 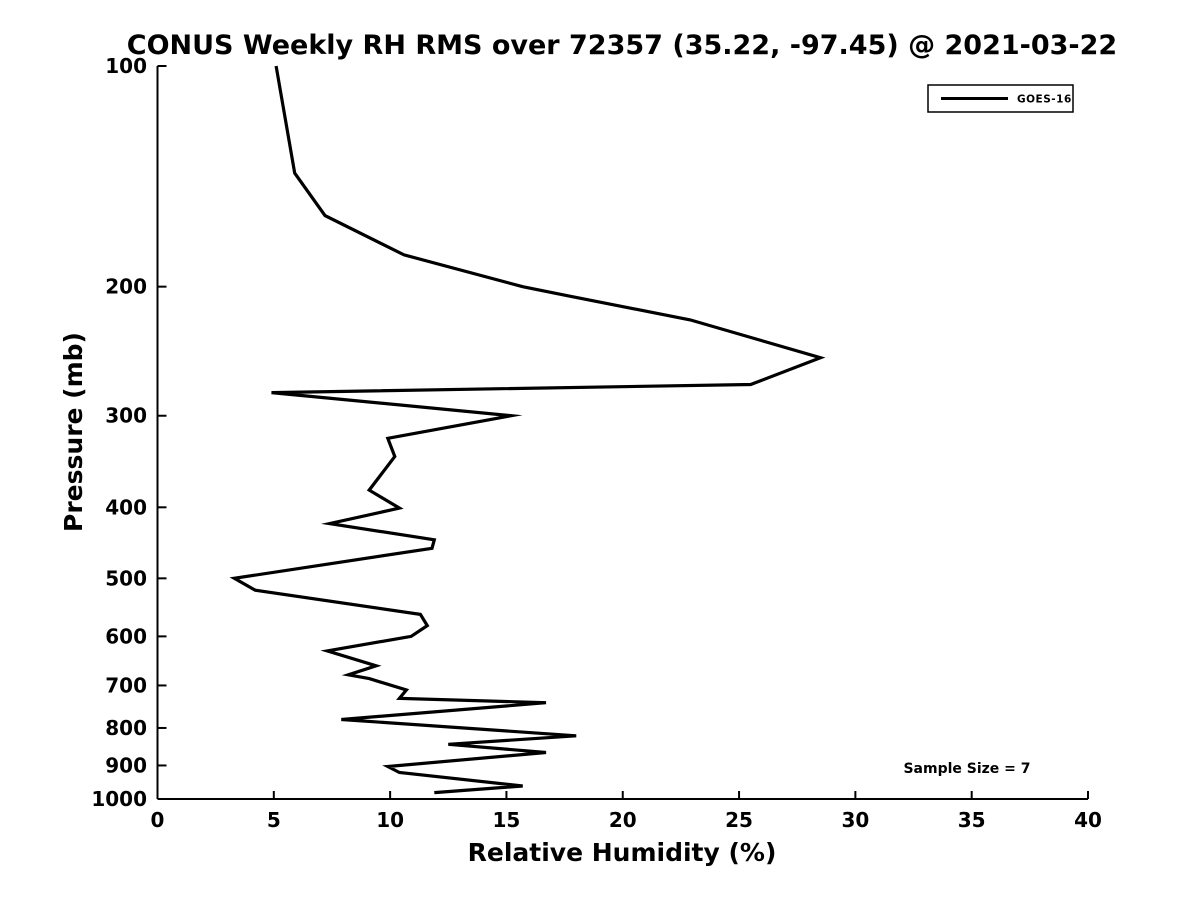 What do you see at coordinates (119, 799) in the screenshot?
I see `y-tick-label: 1000` at bounding box center [119, 799].